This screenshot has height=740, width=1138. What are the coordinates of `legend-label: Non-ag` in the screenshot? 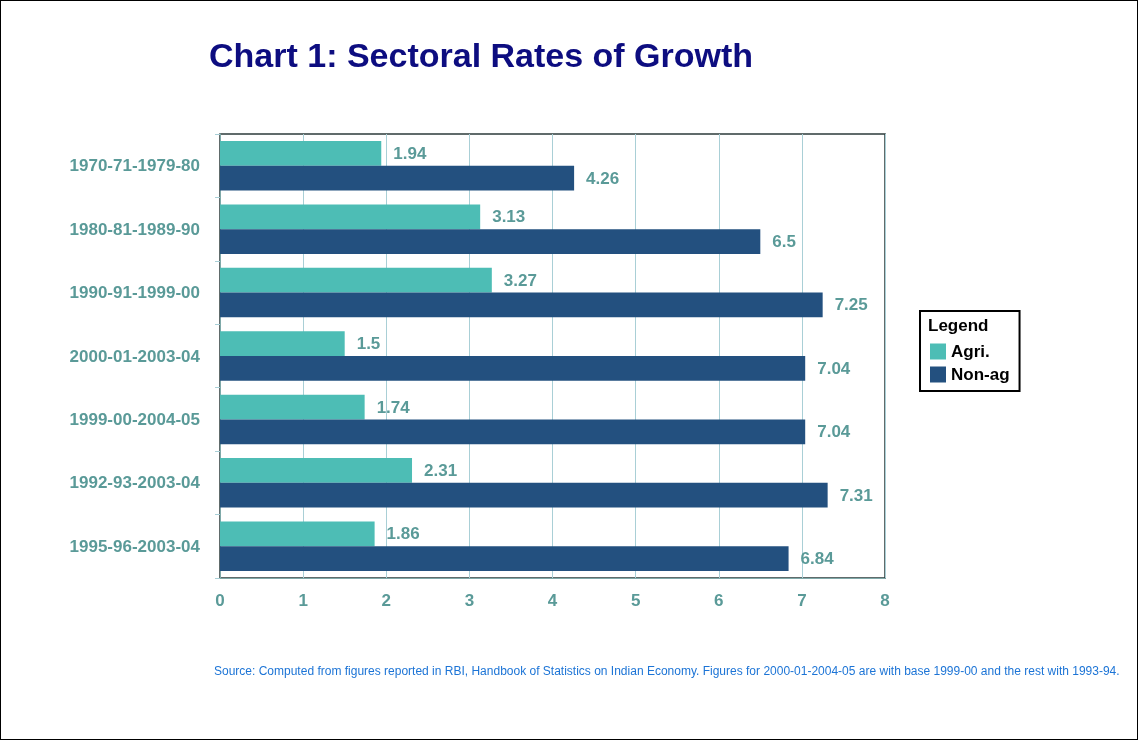 It's located at (980, 374).